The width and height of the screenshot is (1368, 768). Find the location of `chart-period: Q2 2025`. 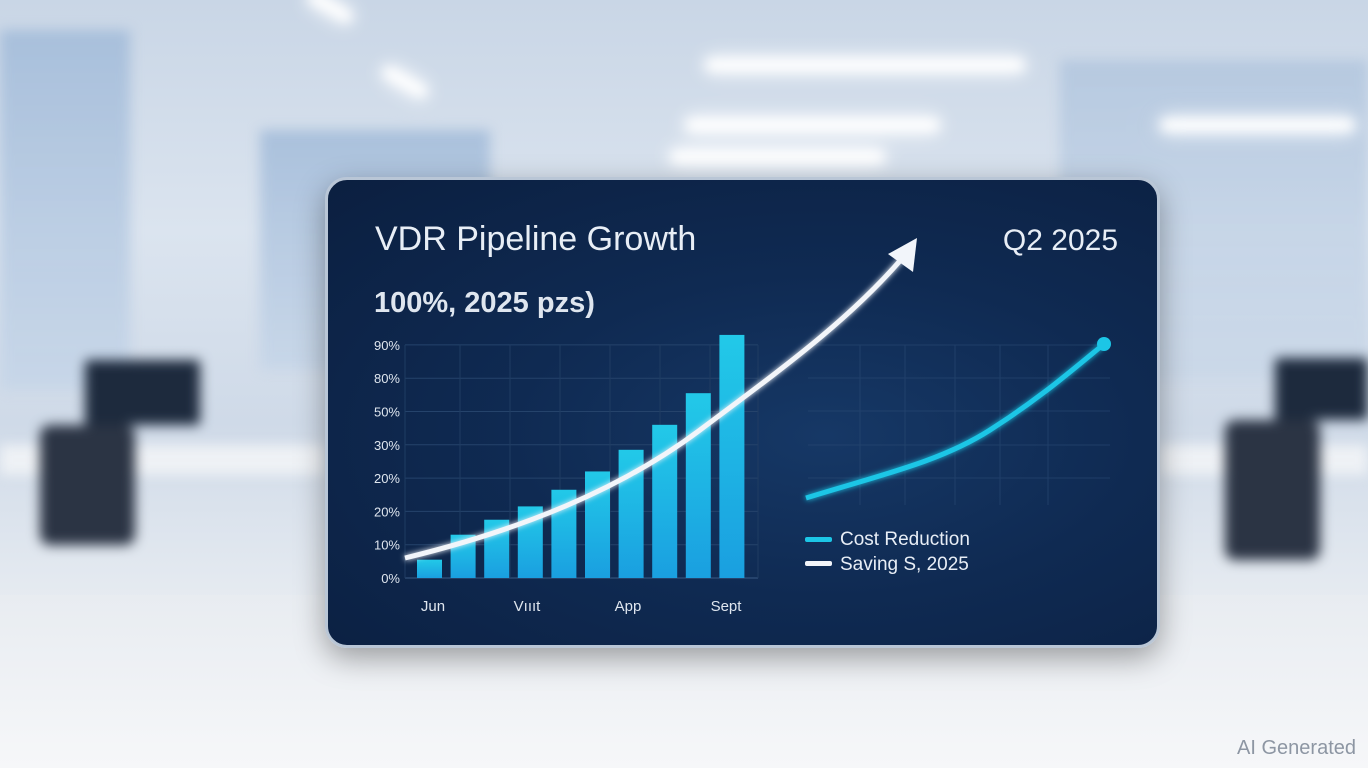

chart-period: Q2 2025 is located at coordinates (1060, 240).